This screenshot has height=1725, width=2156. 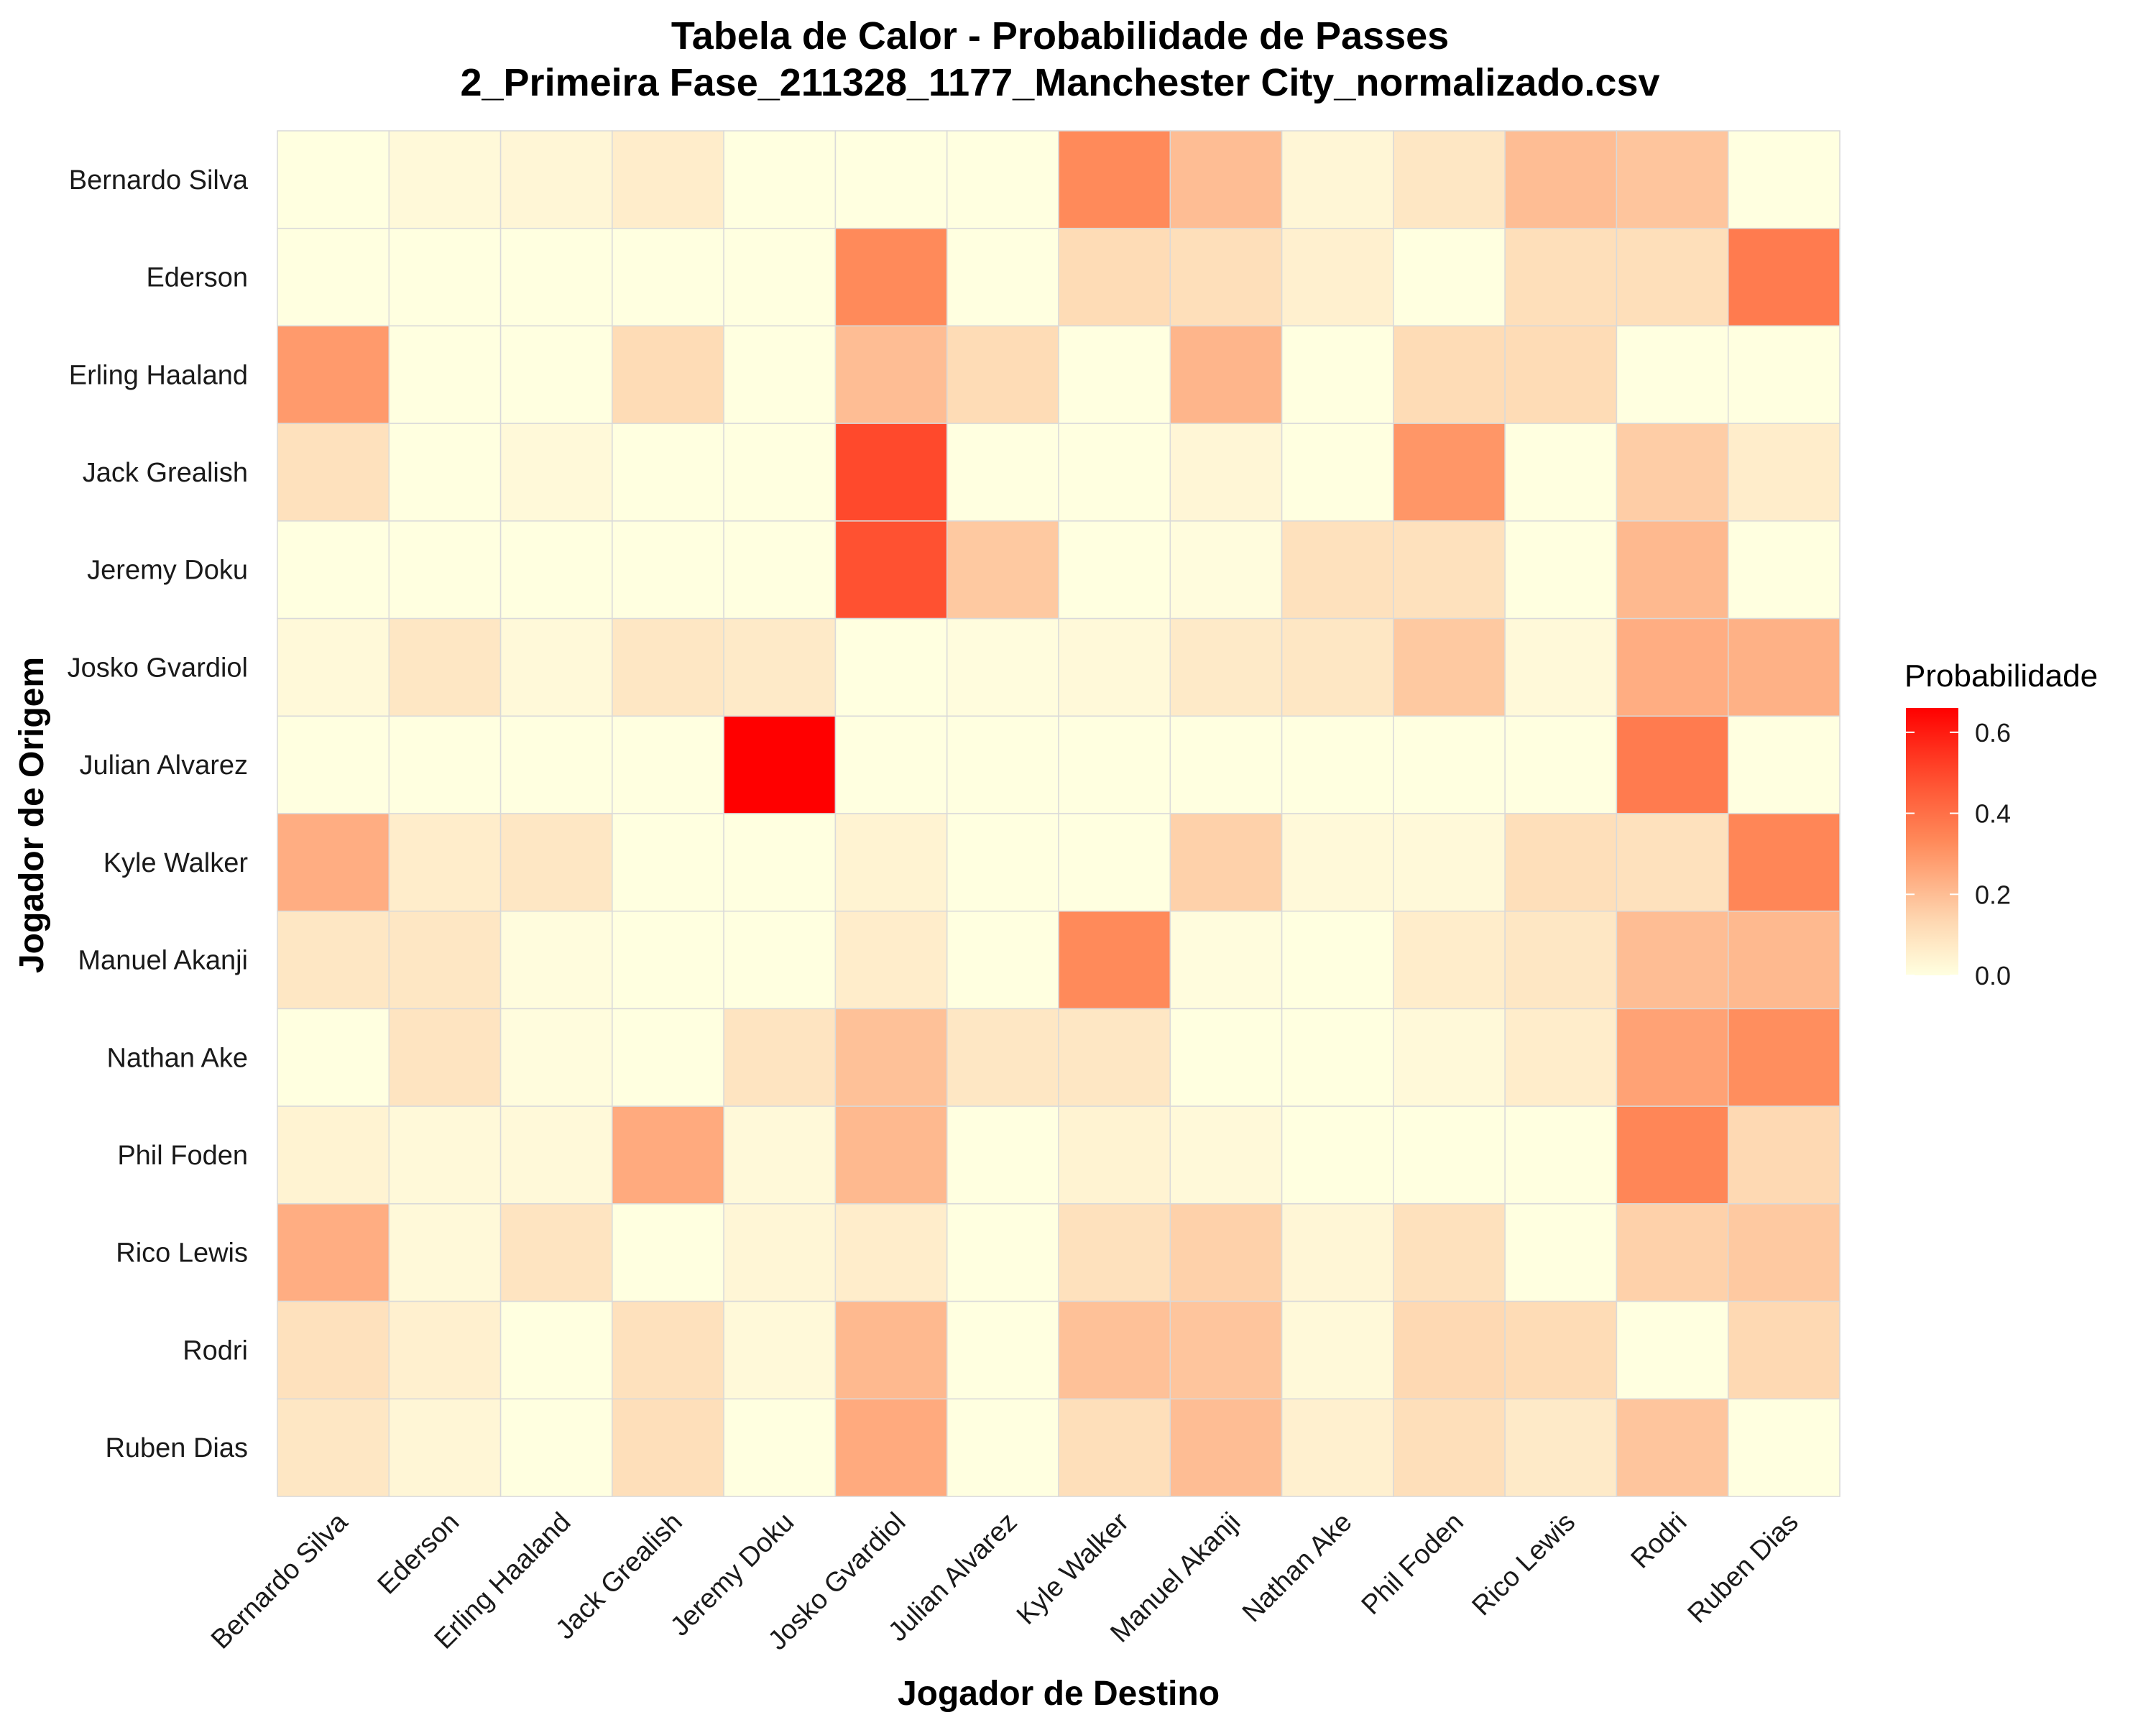 What do you see at coordinates (215, 1350) in the screenshot?
I see `y-tick-label: Rodri` at bounding box center [215, 1350].